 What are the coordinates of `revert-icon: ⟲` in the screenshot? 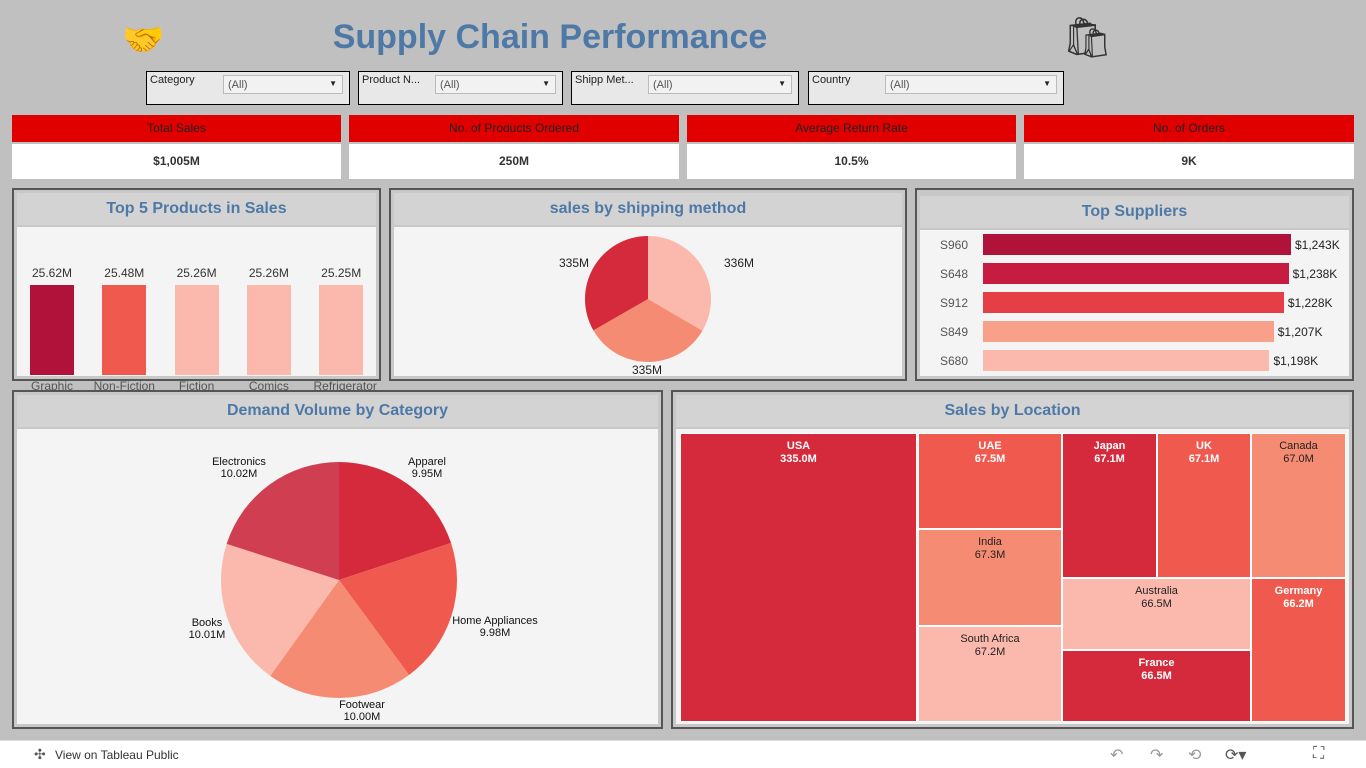 It's located at (1195, 755).